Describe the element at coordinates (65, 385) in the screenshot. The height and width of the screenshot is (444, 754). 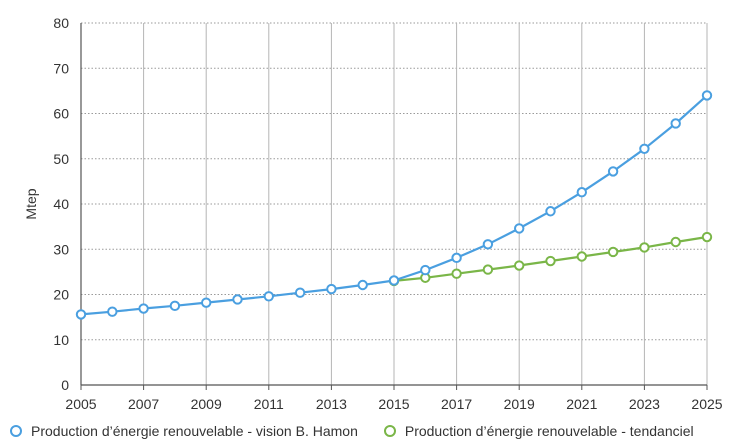
I see `y-tick-label-0: 0` at that location.